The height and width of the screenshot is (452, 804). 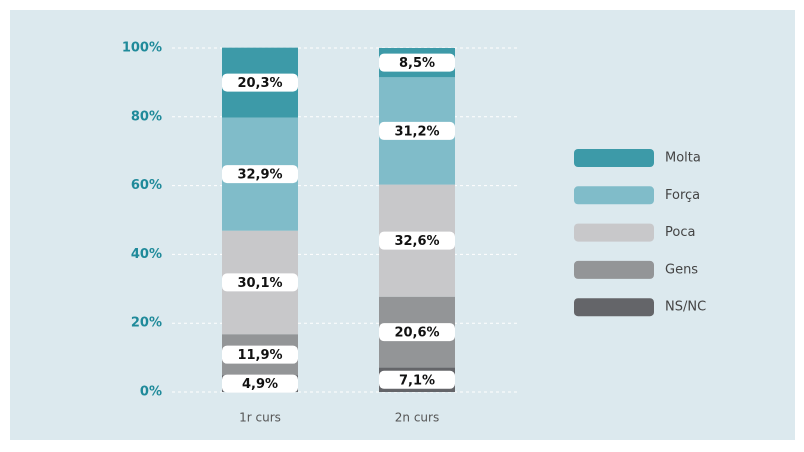 I want to click on x-tick-label: 1r curs, so click(x=260, y=418).